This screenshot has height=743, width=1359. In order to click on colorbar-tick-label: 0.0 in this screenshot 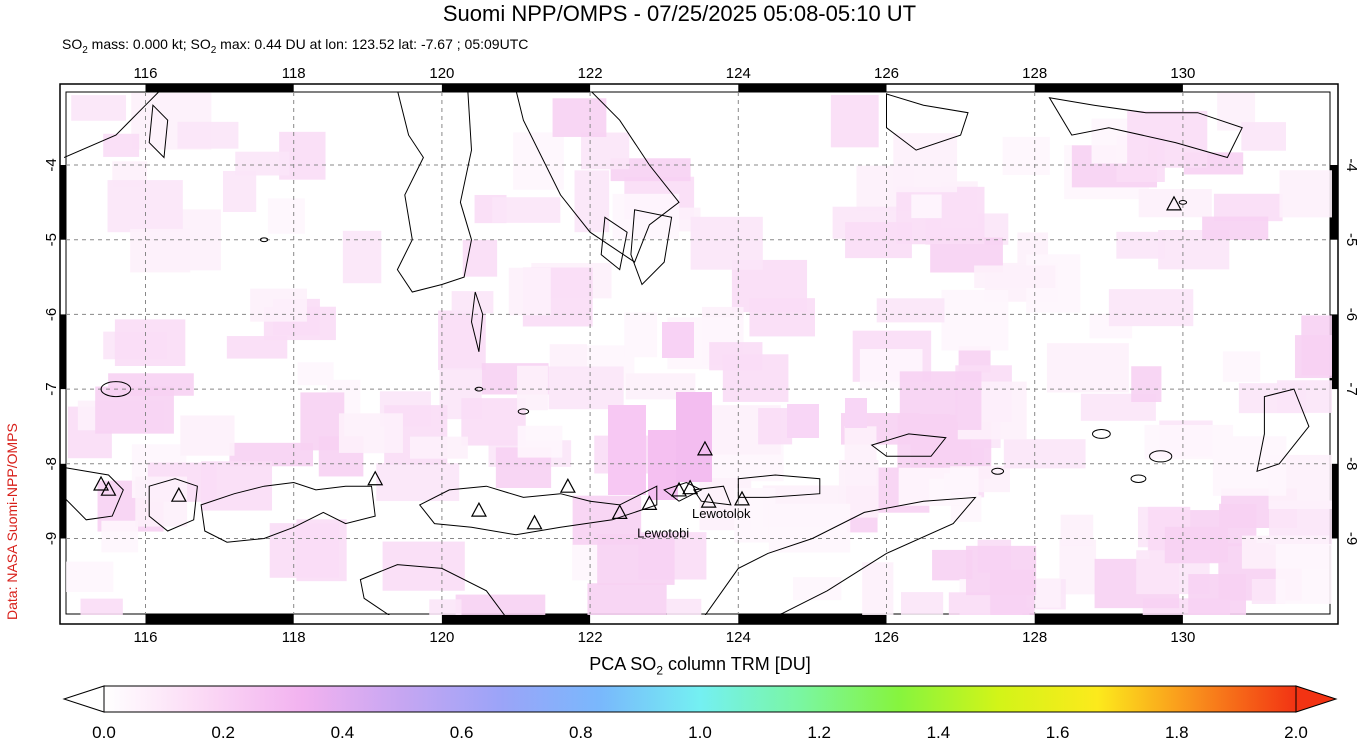, I will do `click(104, 732)`.